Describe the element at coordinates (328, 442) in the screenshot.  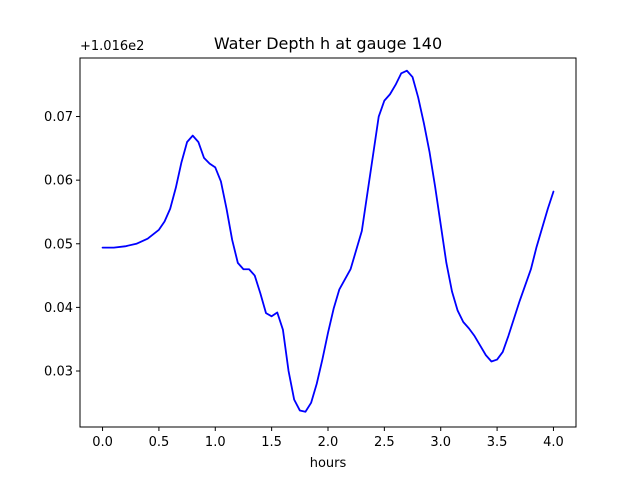
I see `x-tick-label: 2.0` at that location.